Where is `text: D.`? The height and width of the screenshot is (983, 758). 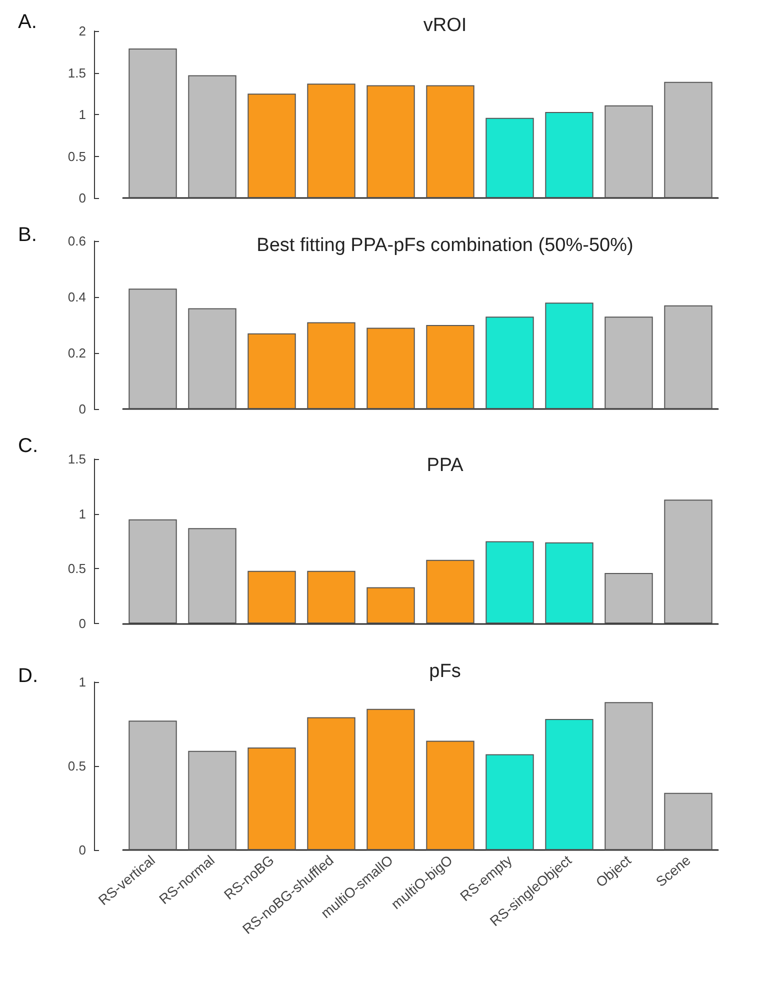 text: D. is located at coordinates (28, 676).